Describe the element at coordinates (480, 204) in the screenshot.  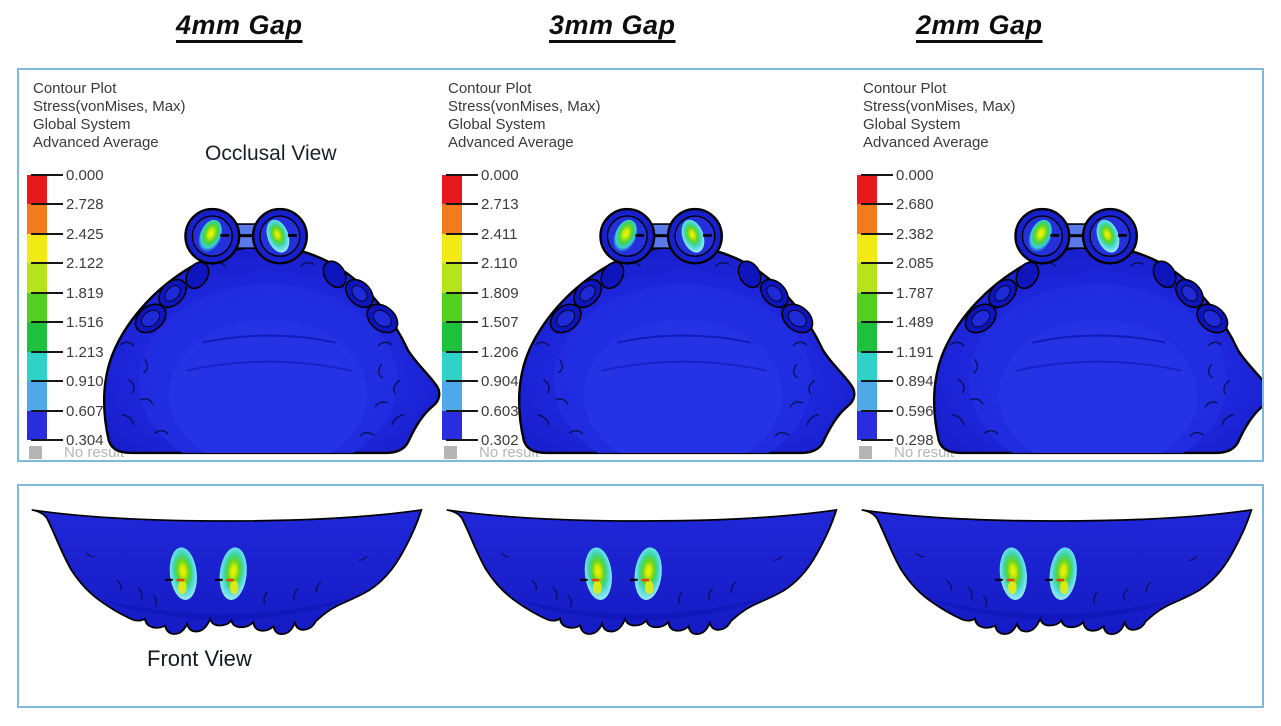
I see `scale-tick: 2.713` at that location.